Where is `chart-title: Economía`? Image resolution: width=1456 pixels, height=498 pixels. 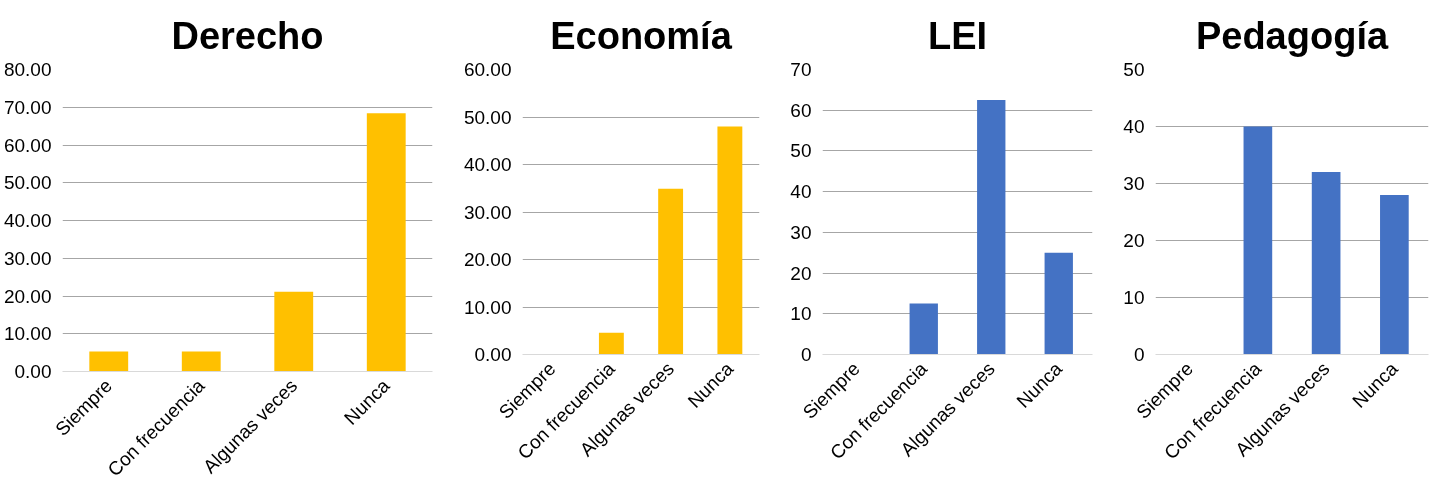 chart-title: Economía is located at coordinates (641, 36).